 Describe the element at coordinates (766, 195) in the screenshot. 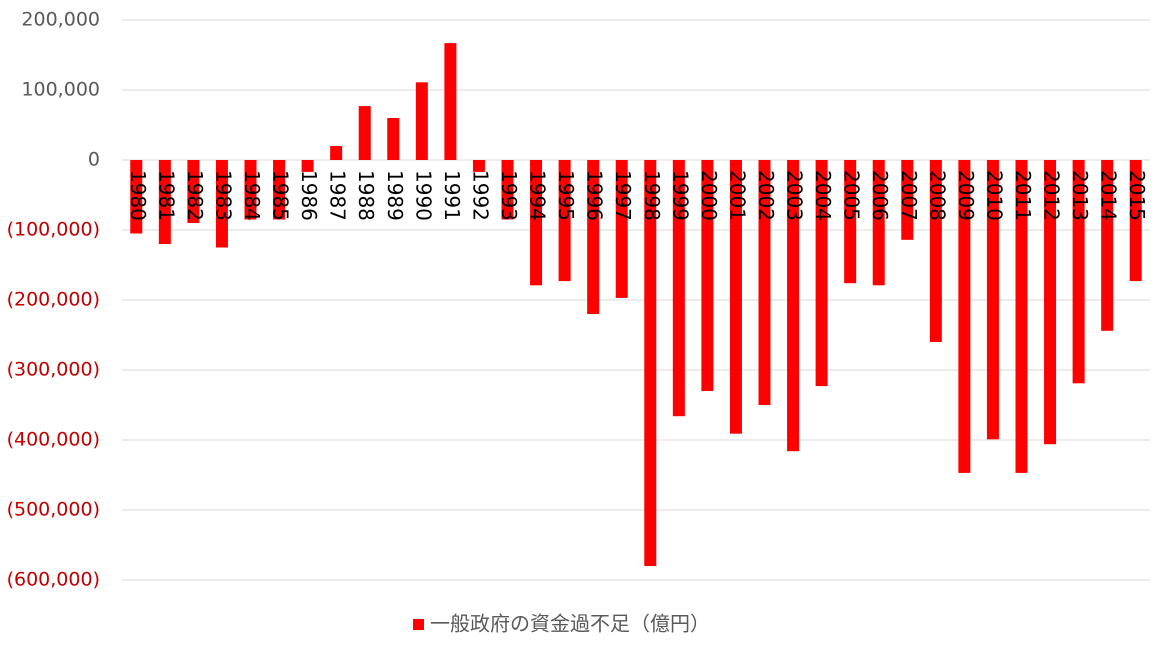

I see `x-tick-label: 2002` at that location.